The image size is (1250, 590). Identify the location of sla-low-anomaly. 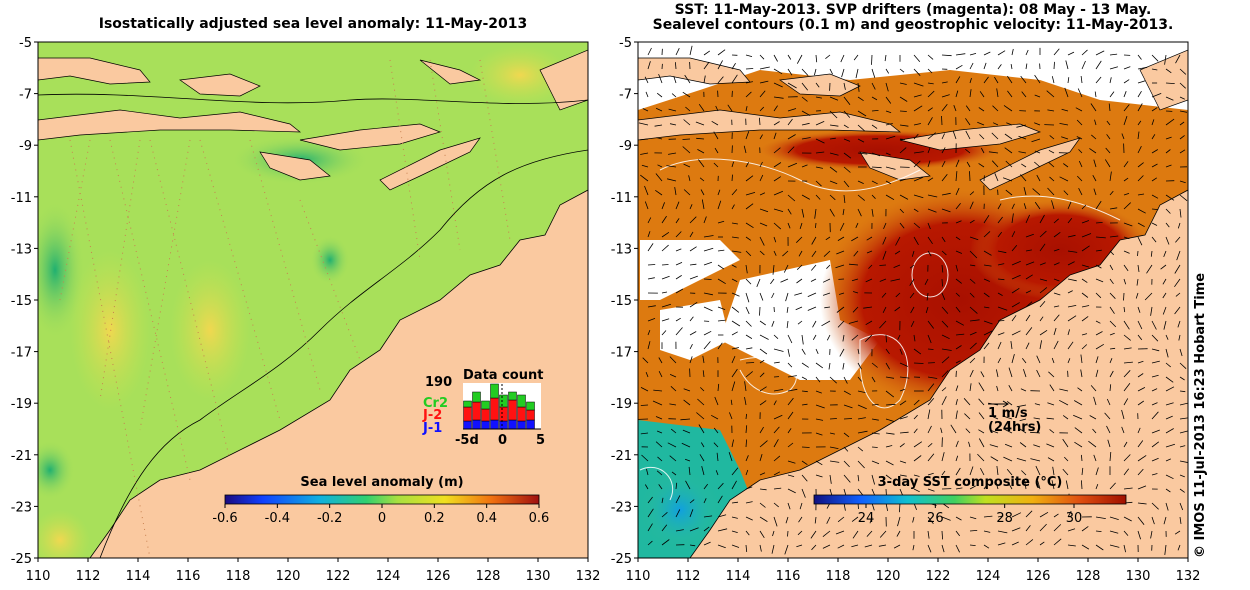
(330, 260).